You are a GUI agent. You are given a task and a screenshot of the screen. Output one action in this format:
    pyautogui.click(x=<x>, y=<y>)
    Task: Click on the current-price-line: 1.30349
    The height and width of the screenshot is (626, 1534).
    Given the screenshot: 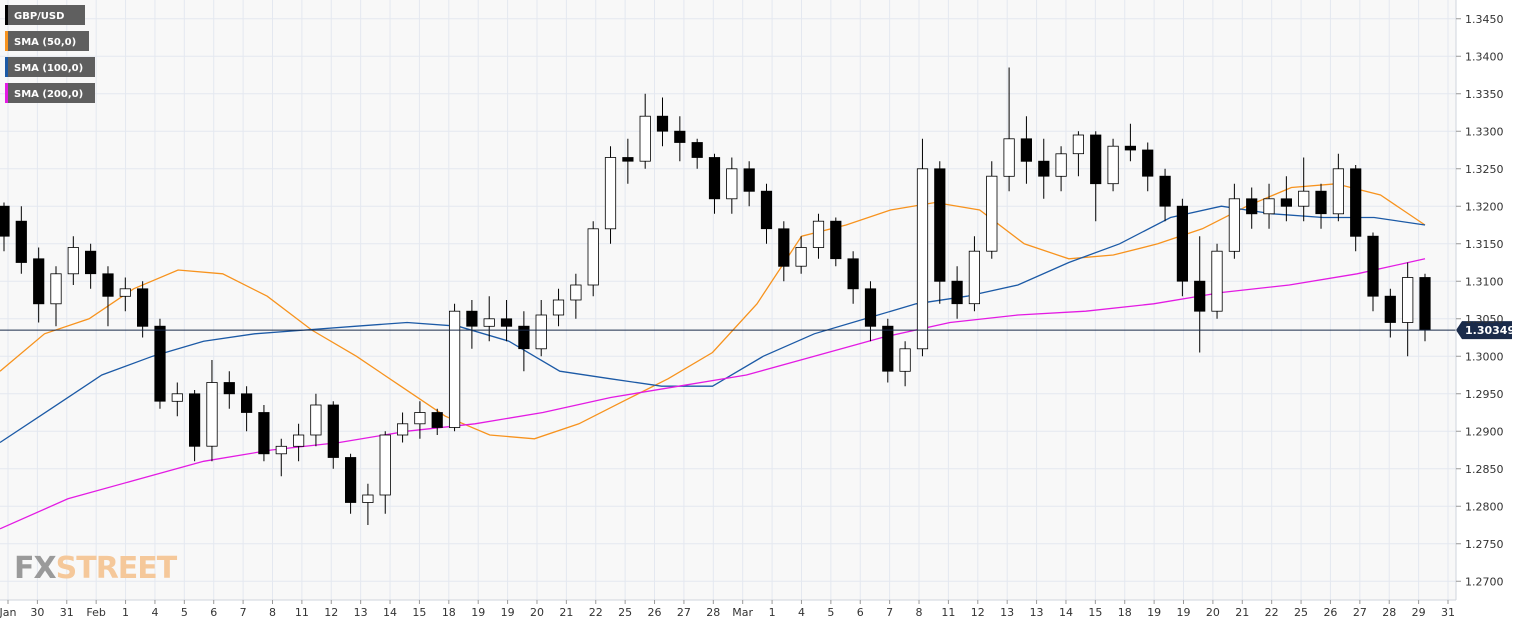 What is the action you would take?
    pyautogui.click(x=757, y=330)
    